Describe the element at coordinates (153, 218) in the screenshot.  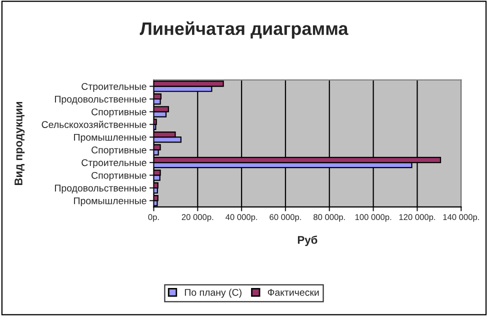
I see `x-tick-label: 0р.` at that location.